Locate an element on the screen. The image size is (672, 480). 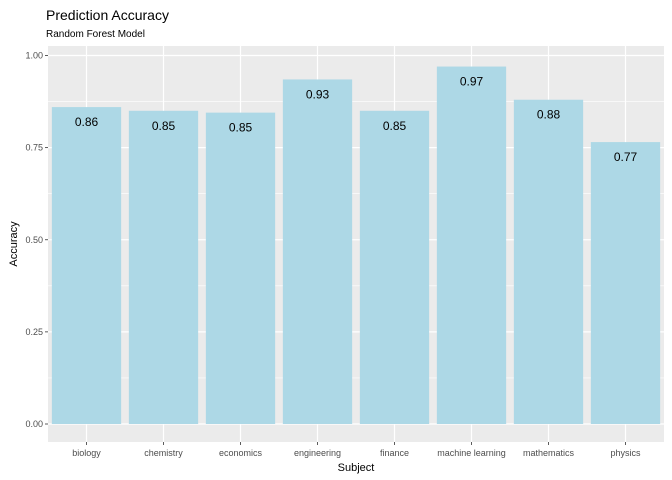
data-label: 0.97 is located at coordinates (472, 82).